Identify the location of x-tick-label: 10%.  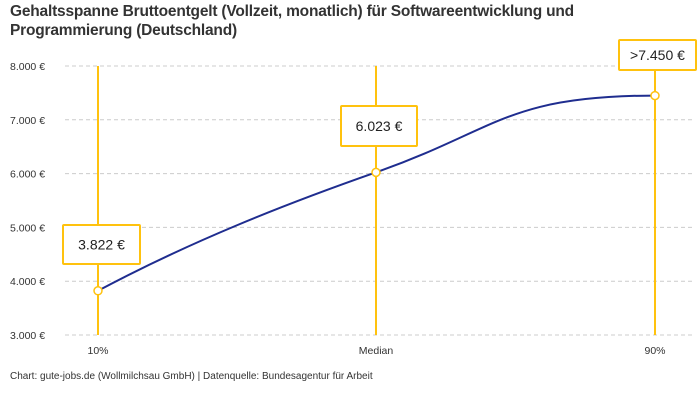
(97, 351).